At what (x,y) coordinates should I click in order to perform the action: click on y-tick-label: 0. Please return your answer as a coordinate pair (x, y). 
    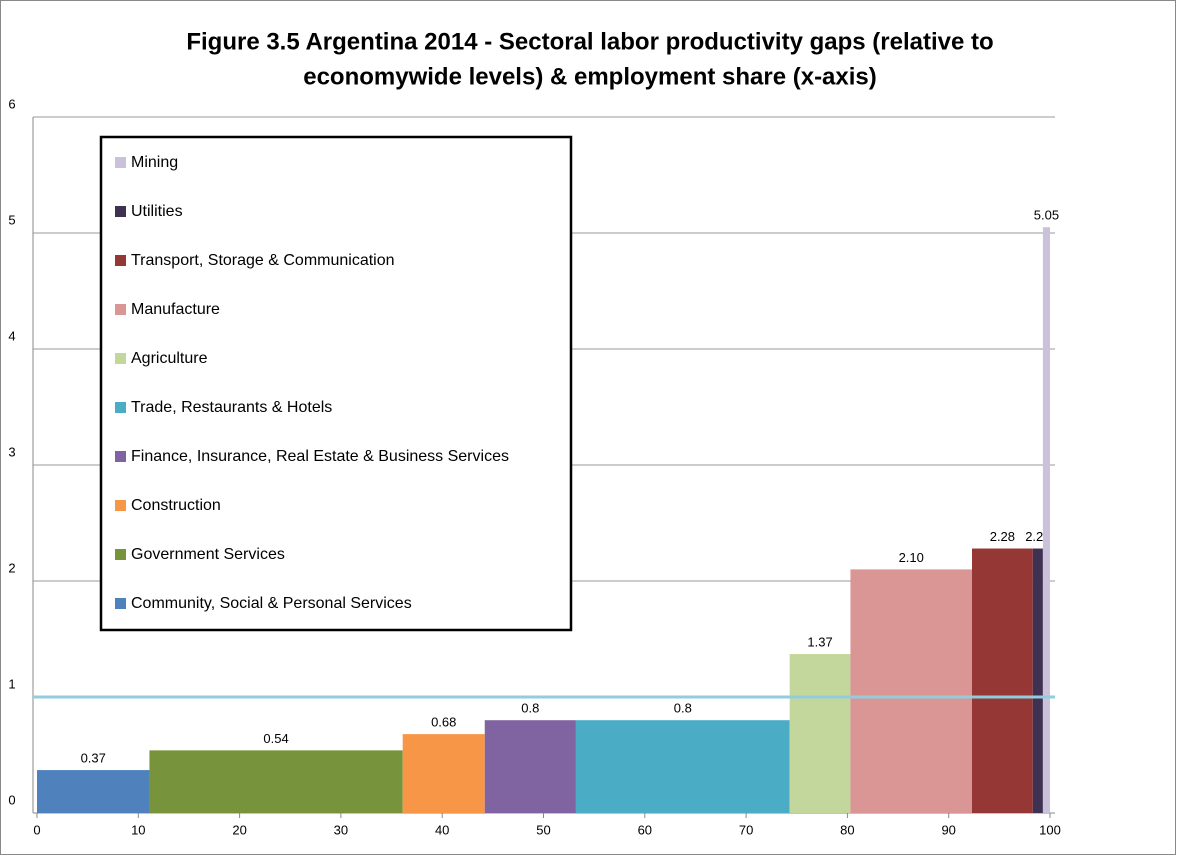
    Looking at the image, I should click on (11, 799).